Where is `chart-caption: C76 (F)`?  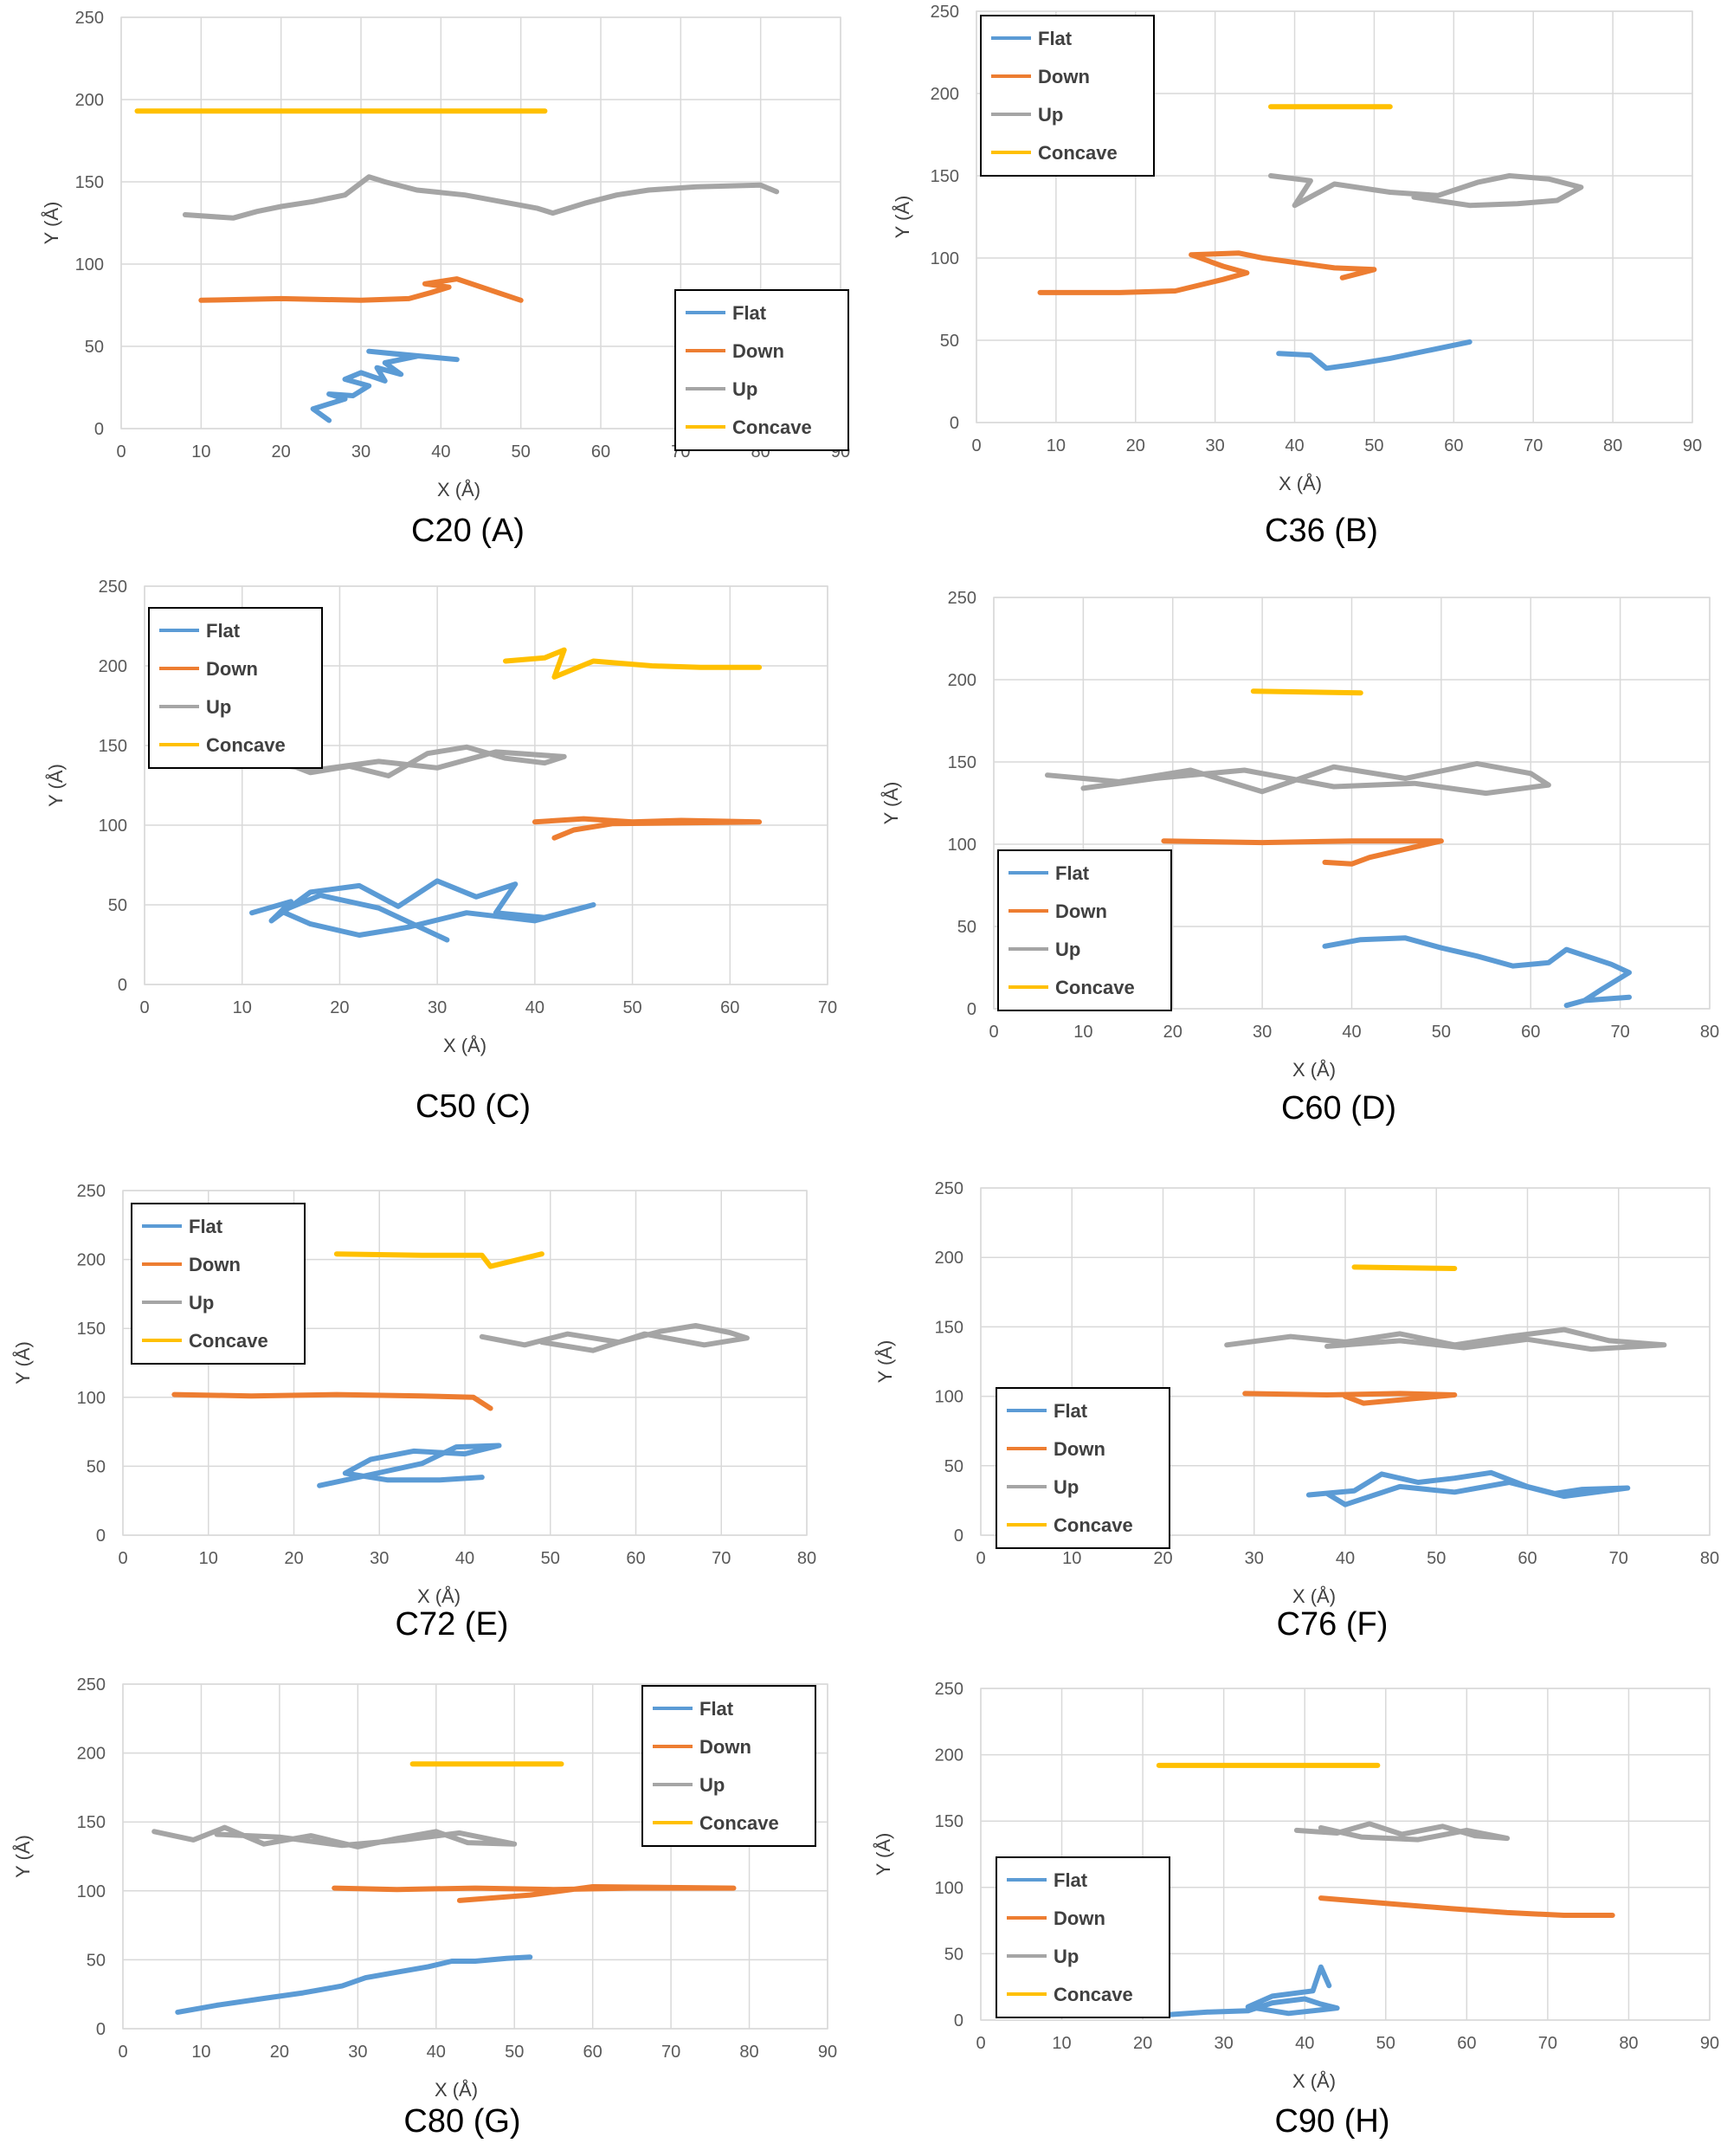 chart-caption: C76 (F) is located at coordinates (1333, 1624).